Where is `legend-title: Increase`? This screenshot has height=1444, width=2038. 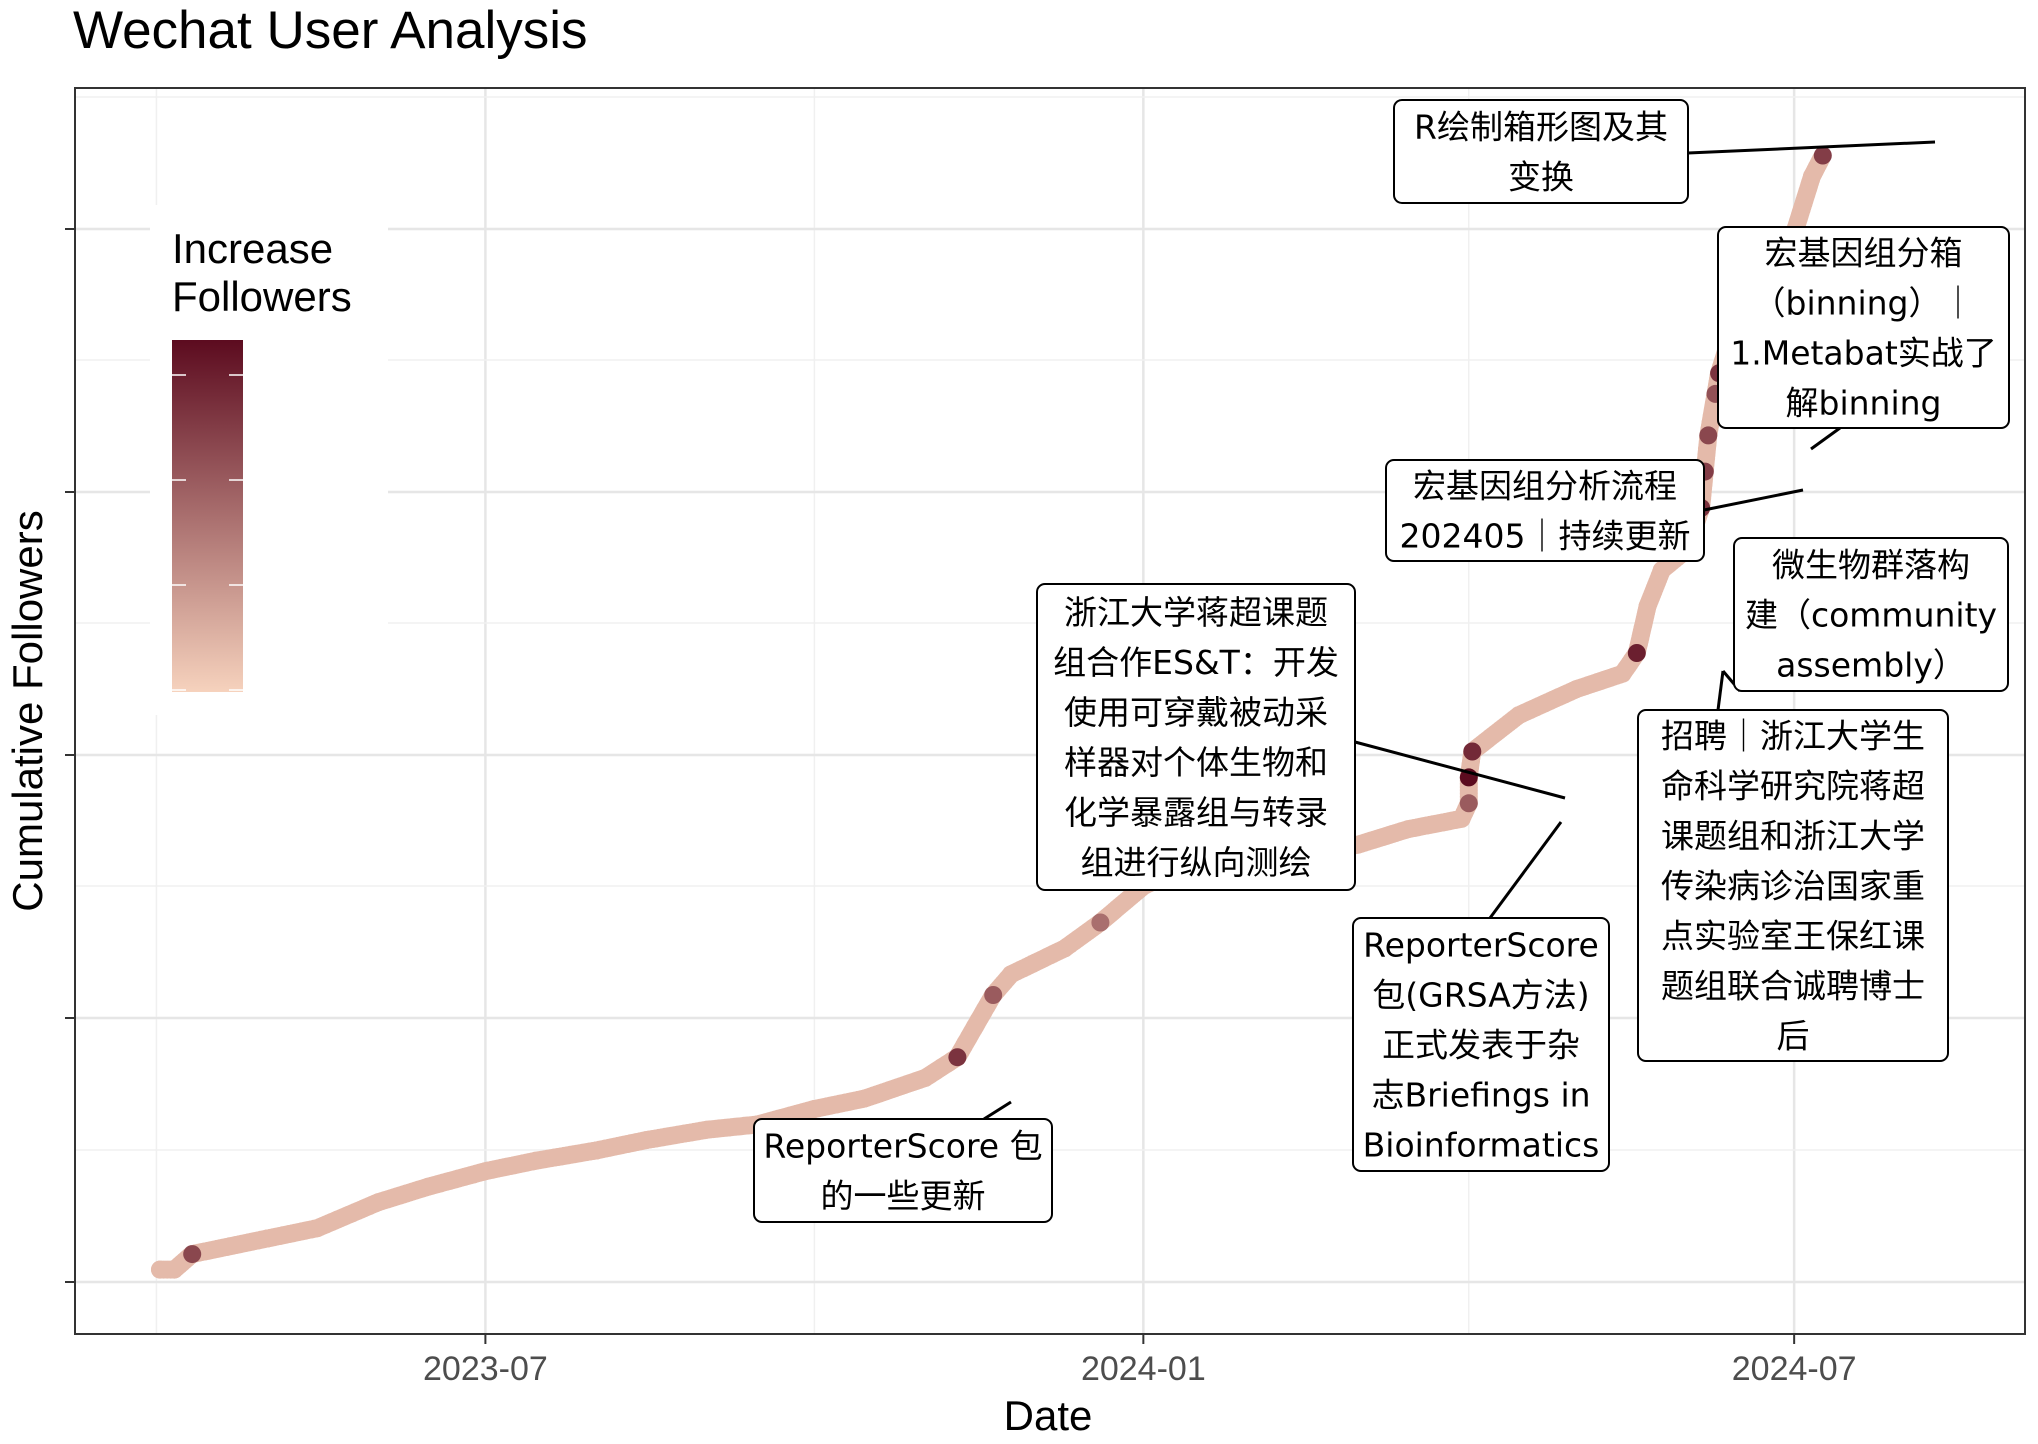 legend-title: Increase is located at coordinates (252, 248).